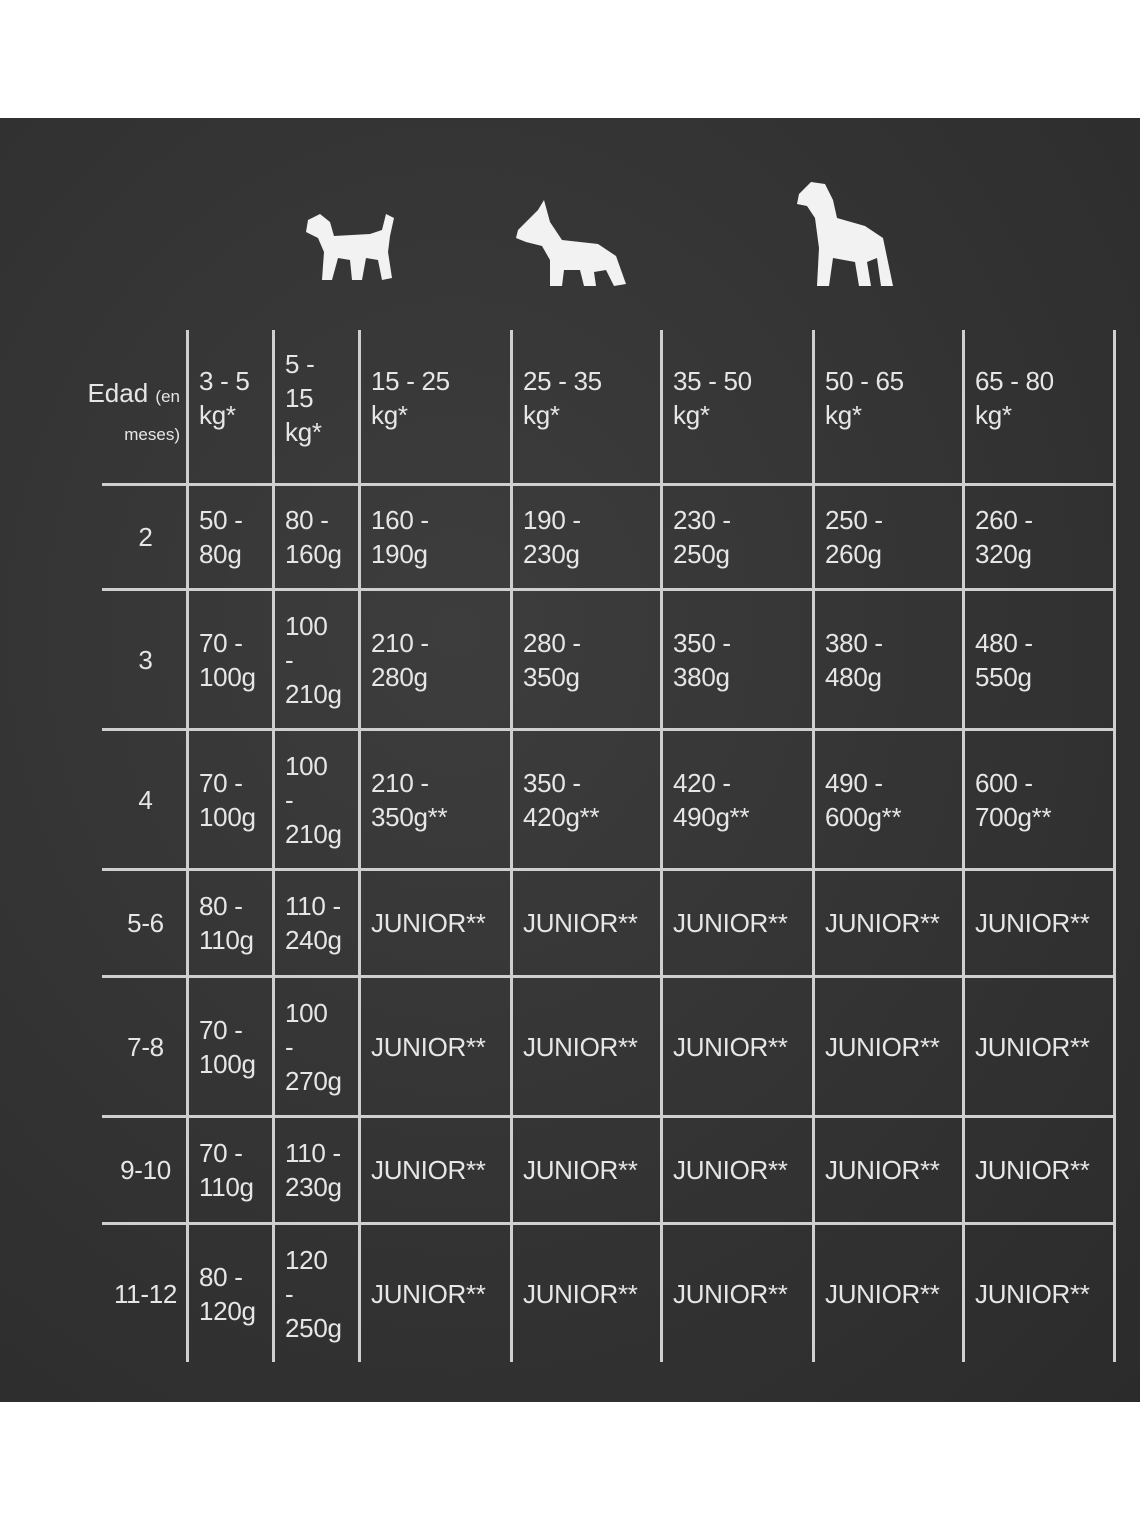  I want to click on ration-cell: 160 - 190g, so click(400, 537).